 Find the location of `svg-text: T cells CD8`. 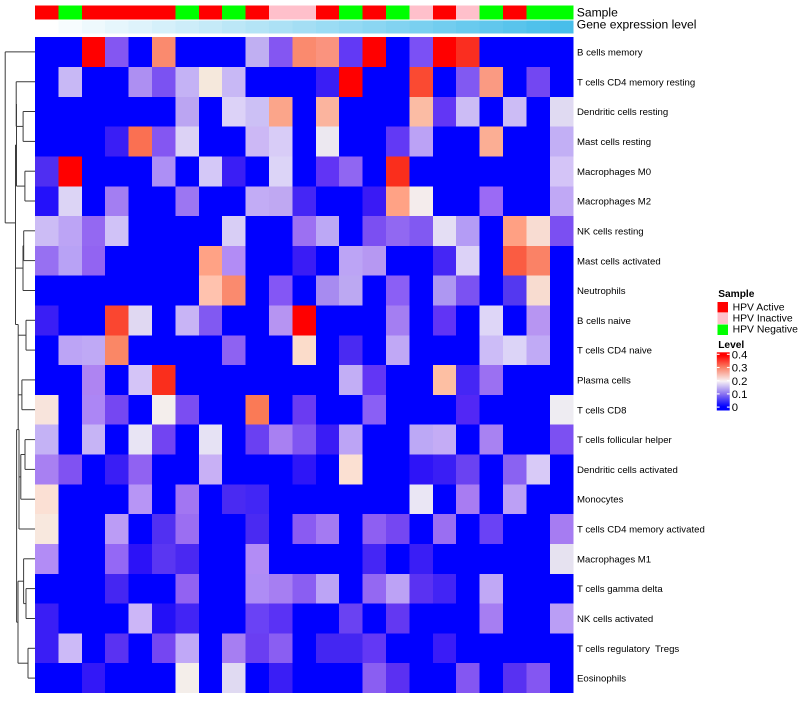

svg-text: T cells CD8 is located at coordinates (601, 410).